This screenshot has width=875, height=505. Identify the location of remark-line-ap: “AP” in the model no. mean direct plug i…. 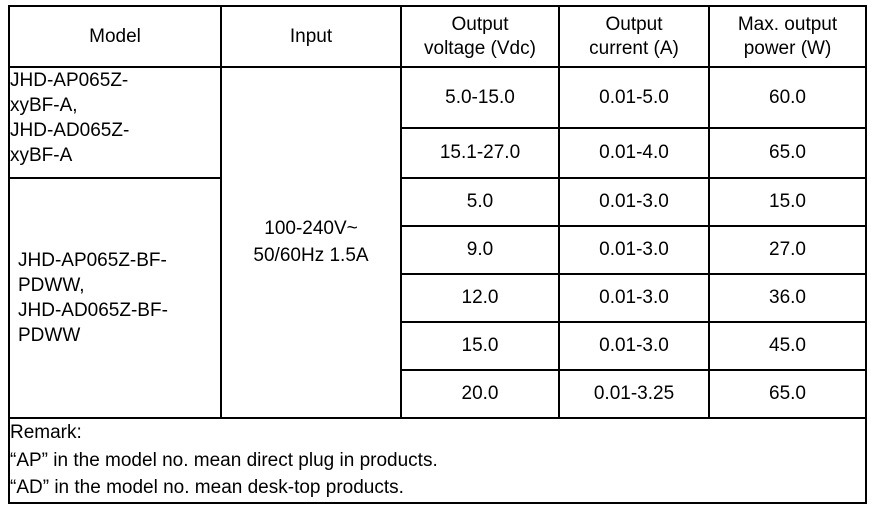
(224, 460).